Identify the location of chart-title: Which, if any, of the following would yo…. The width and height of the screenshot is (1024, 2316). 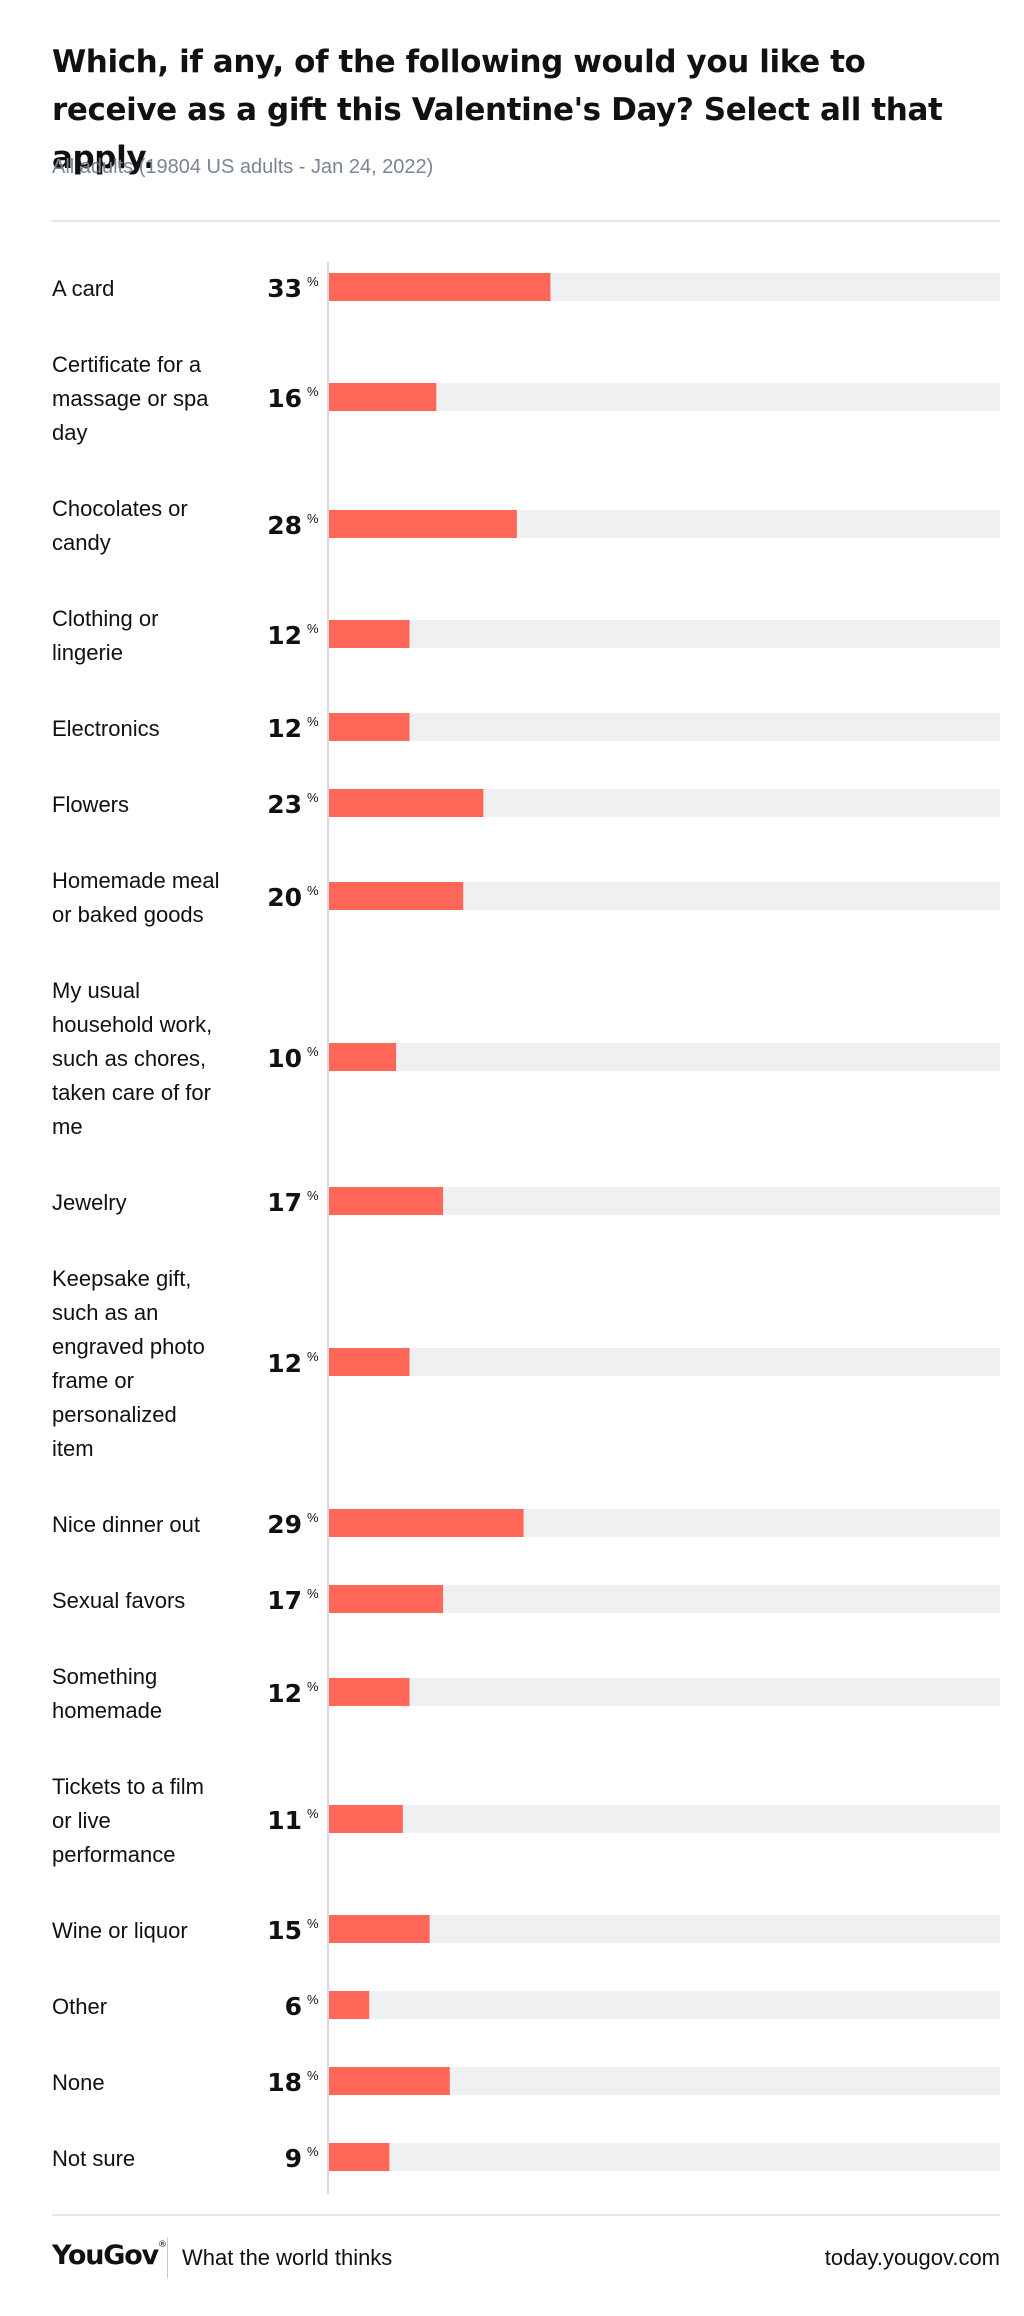
(497, 110).